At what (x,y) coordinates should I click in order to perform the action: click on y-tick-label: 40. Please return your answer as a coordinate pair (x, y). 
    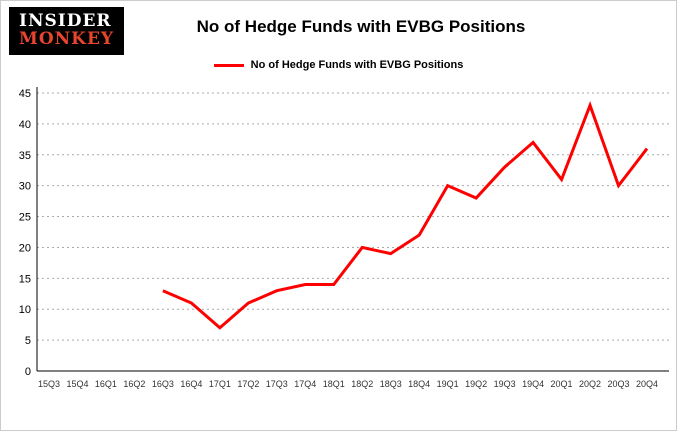
    Looking at the image, I should click on (25, 125).